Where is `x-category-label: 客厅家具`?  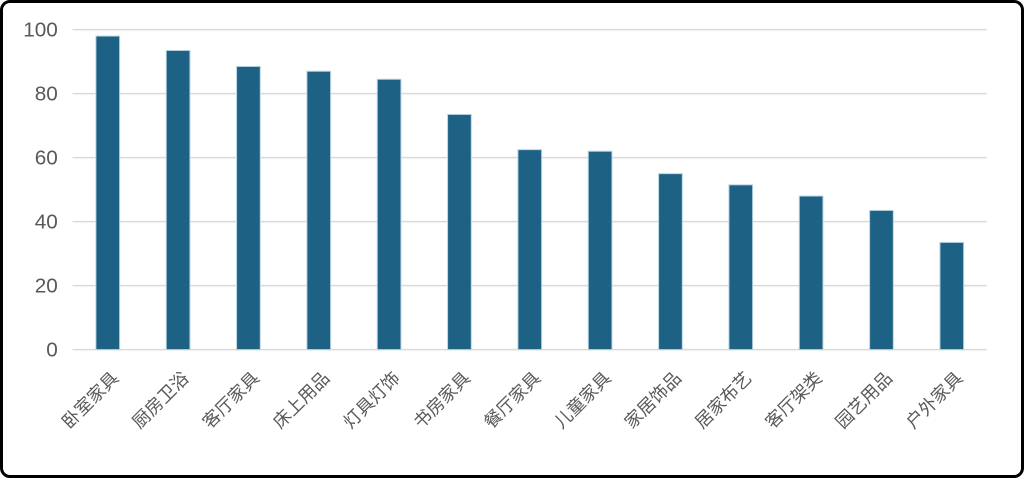
x-category-label: 客厅家具 is located at coordinates (231, 400).